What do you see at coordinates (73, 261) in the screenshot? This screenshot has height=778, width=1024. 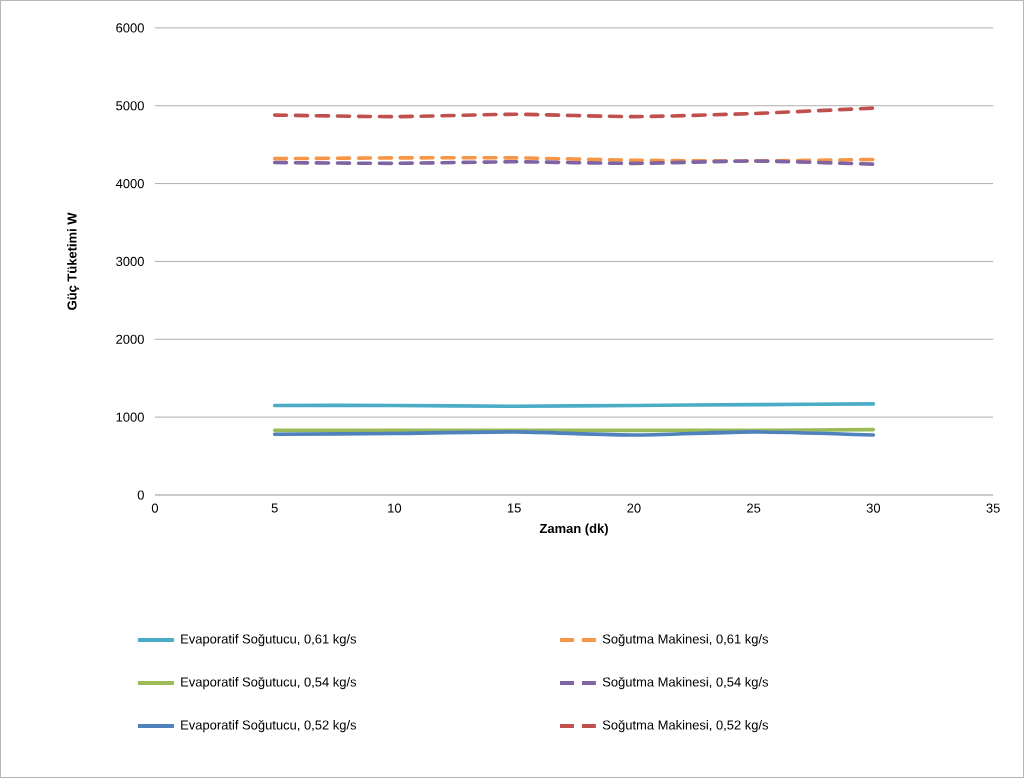 I see `y-axis-title: Güç Tüketimi W` at bounding box center [73, 261].